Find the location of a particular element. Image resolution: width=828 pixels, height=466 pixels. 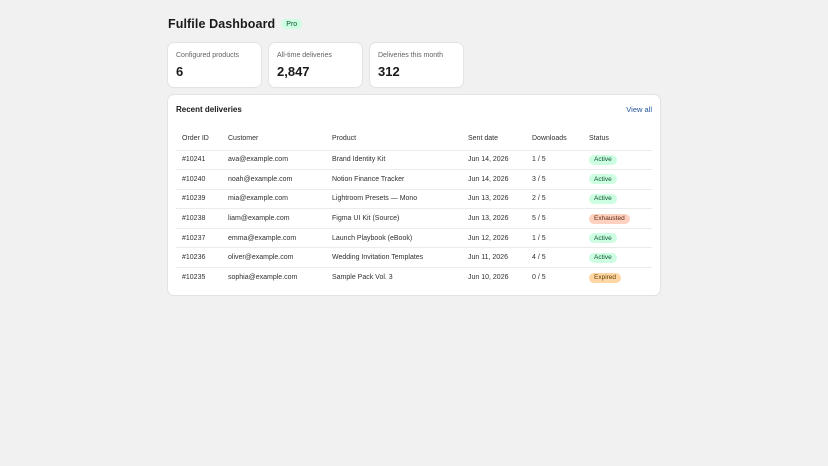

page-title: Fulfile Dashboard is located at coordinates (222, 24).